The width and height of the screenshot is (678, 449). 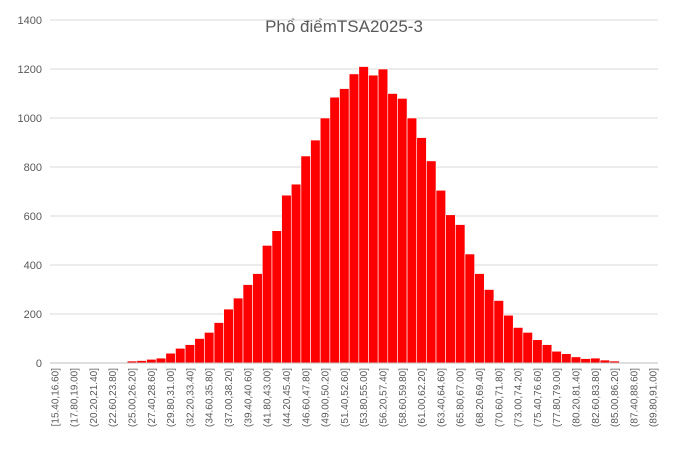 What do you see at coordinates (287, 397) in the screenshot?
I see `x-tick-label: (44.20,45.40]` at bounding box center [287, 397].